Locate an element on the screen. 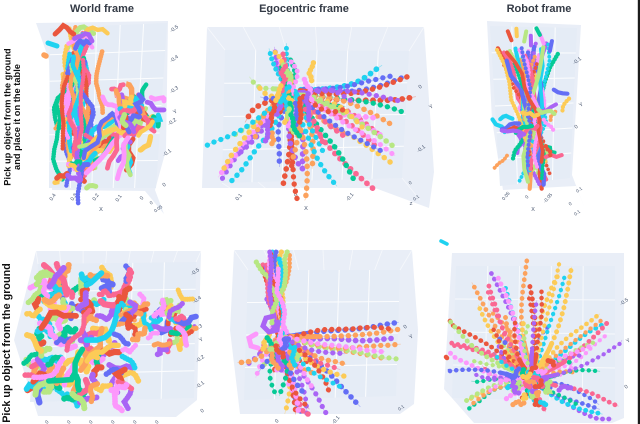 This screenshot has width=640, height=424. svg-text: Egocentric frame is located at coordinates (304, 9).